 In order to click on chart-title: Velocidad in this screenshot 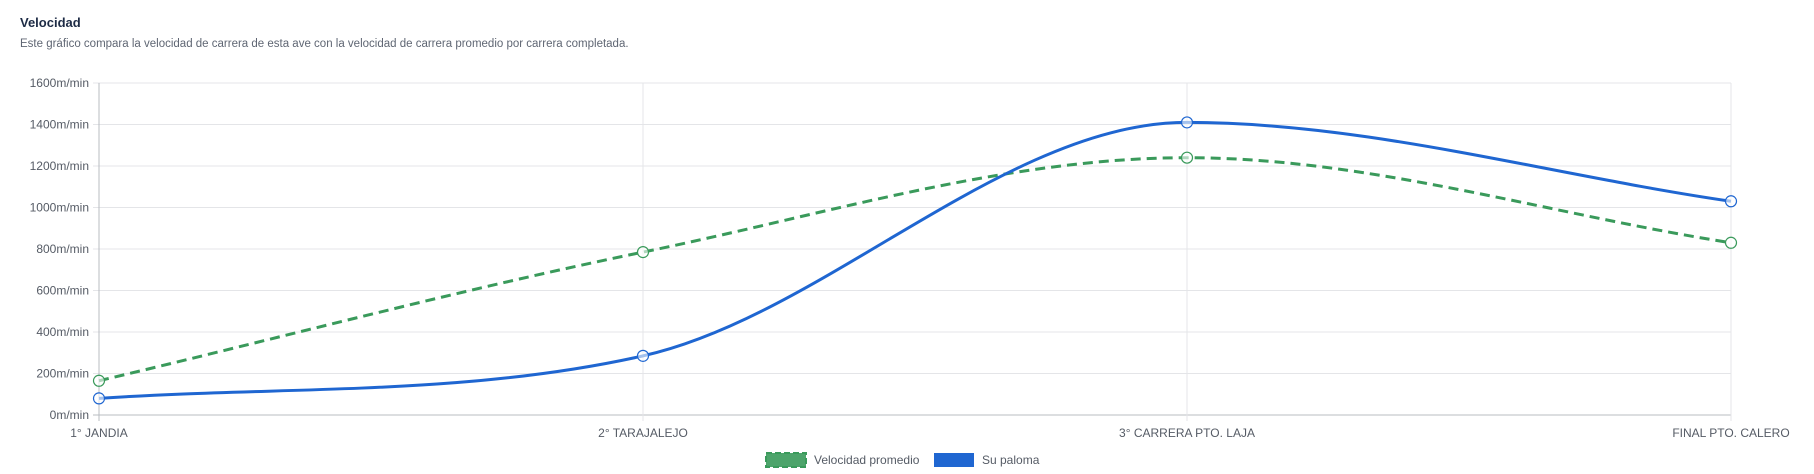, I will do `click(50, 22)`.